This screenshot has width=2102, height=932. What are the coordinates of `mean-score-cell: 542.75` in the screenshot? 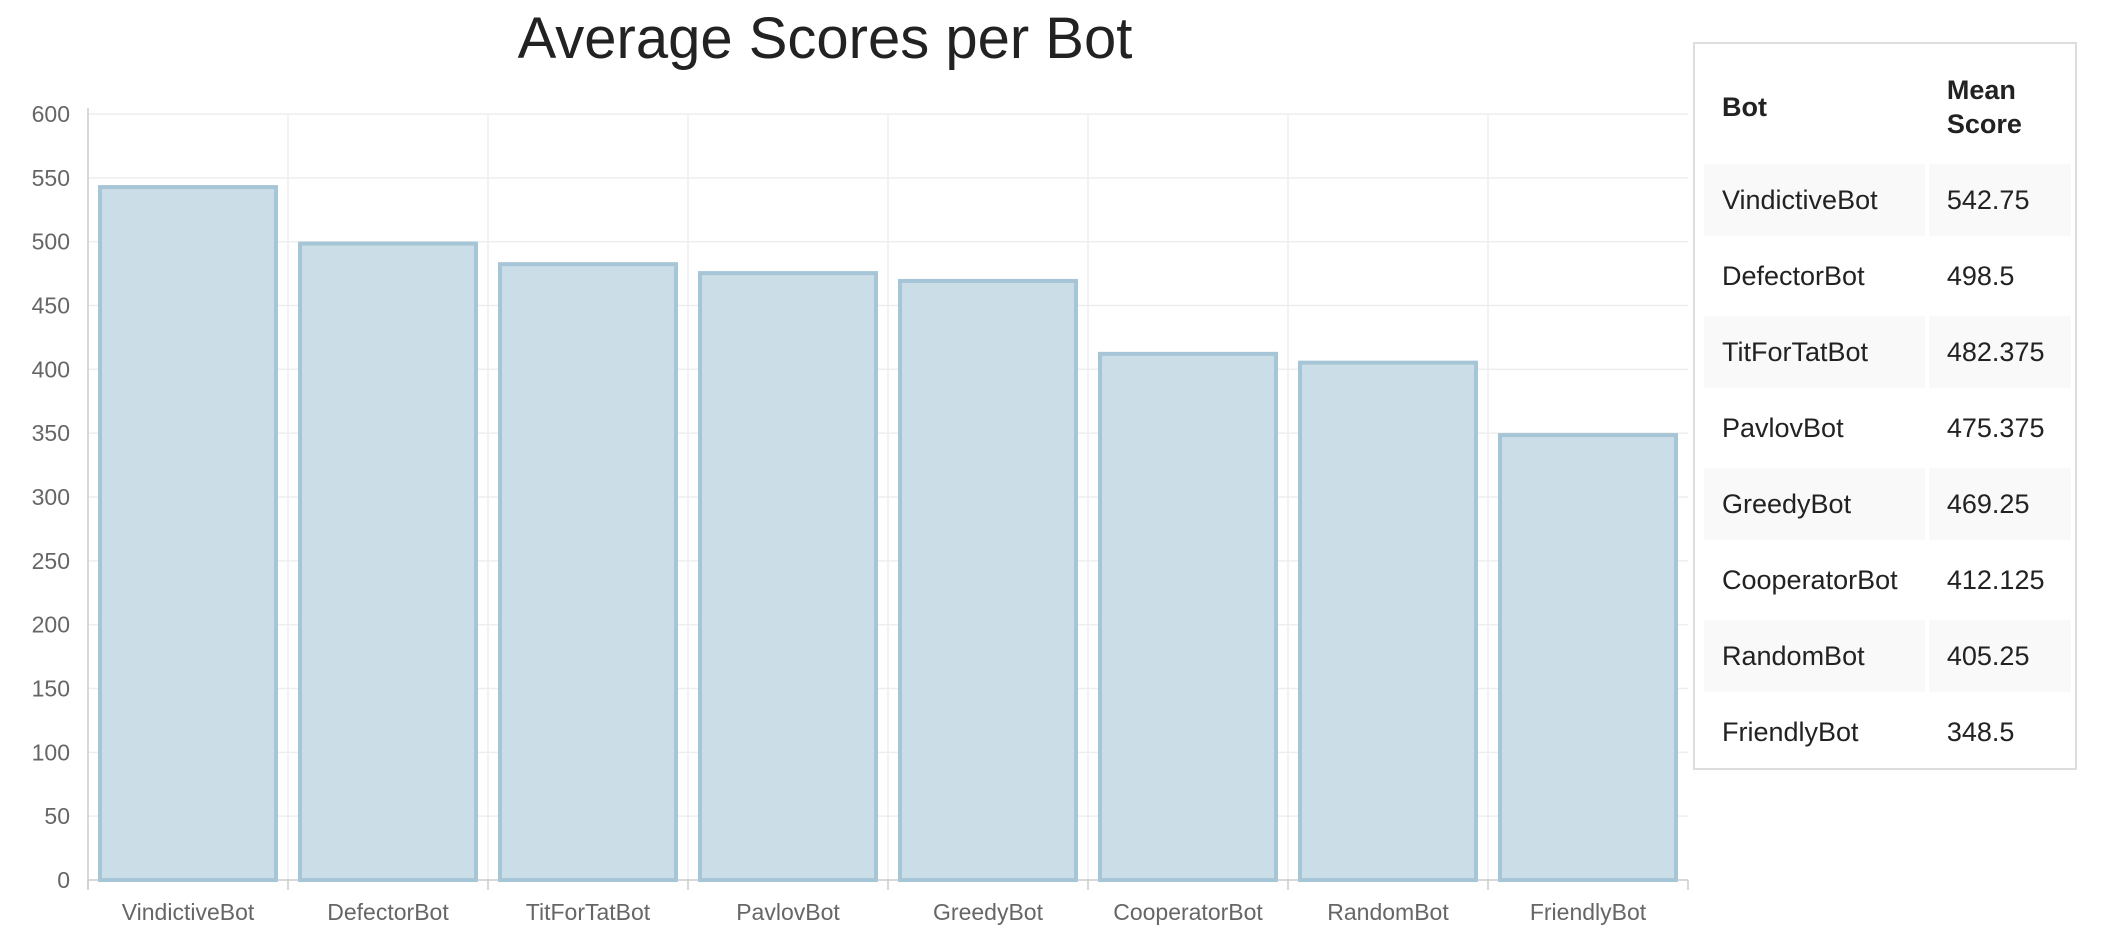 It's located at (1999, 200).